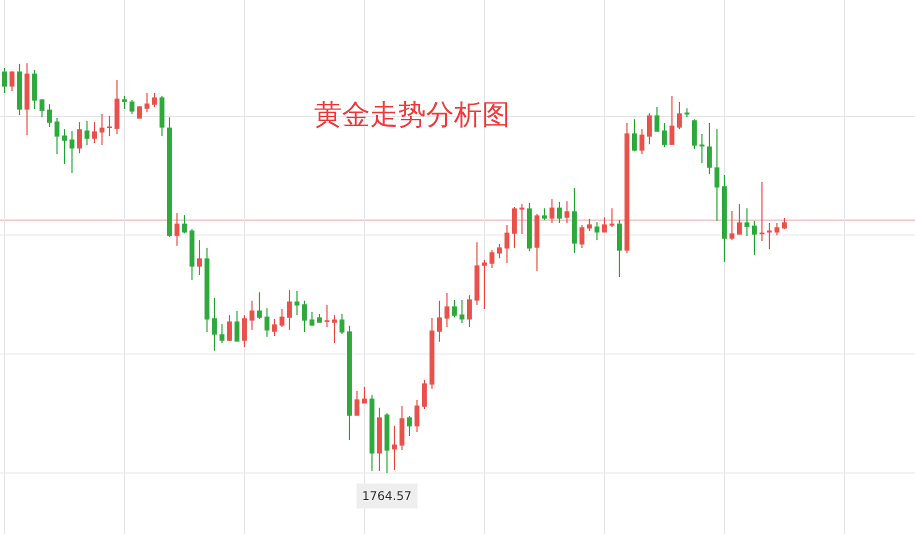 This screenshot has width=915, height=534. What do you see at coordinates (387, 496) in the screenshot?
I see `annotation: 1764.57` at bounding box center [387, 496].